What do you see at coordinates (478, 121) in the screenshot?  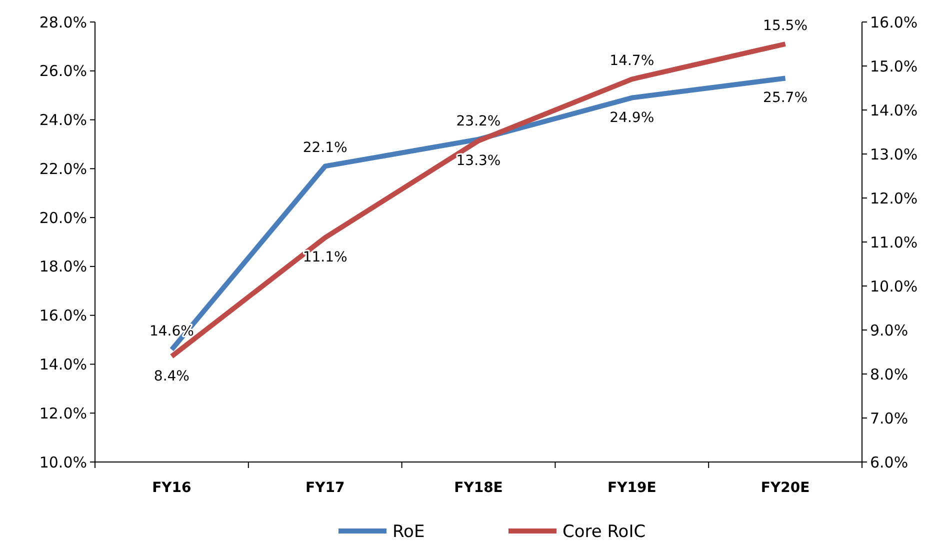 I see `data-label: 23.2%` at bounding box center [478, 121].